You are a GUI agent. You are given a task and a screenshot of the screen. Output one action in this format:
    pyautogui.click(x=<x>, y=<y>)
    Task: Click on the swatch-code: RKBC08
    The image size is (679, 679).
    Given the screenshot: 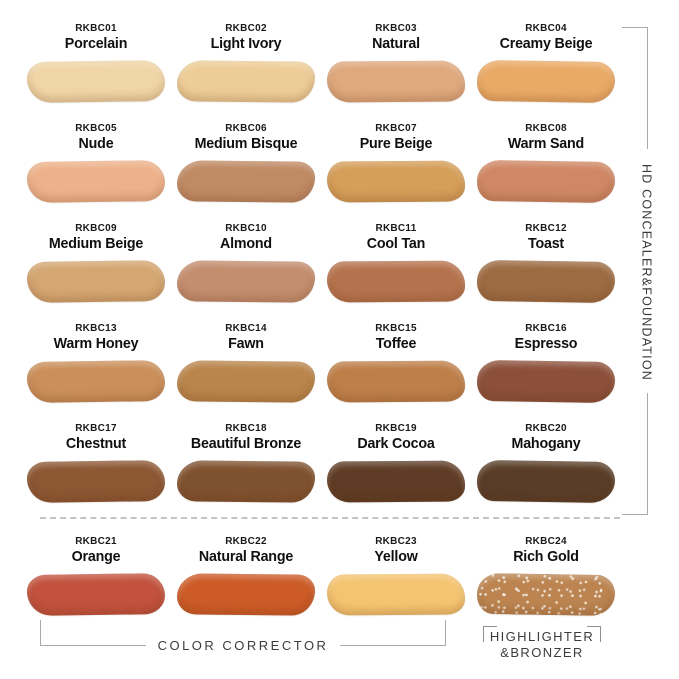 What is the action you would take?
    pyautogui.click(x=546, y=128)
    